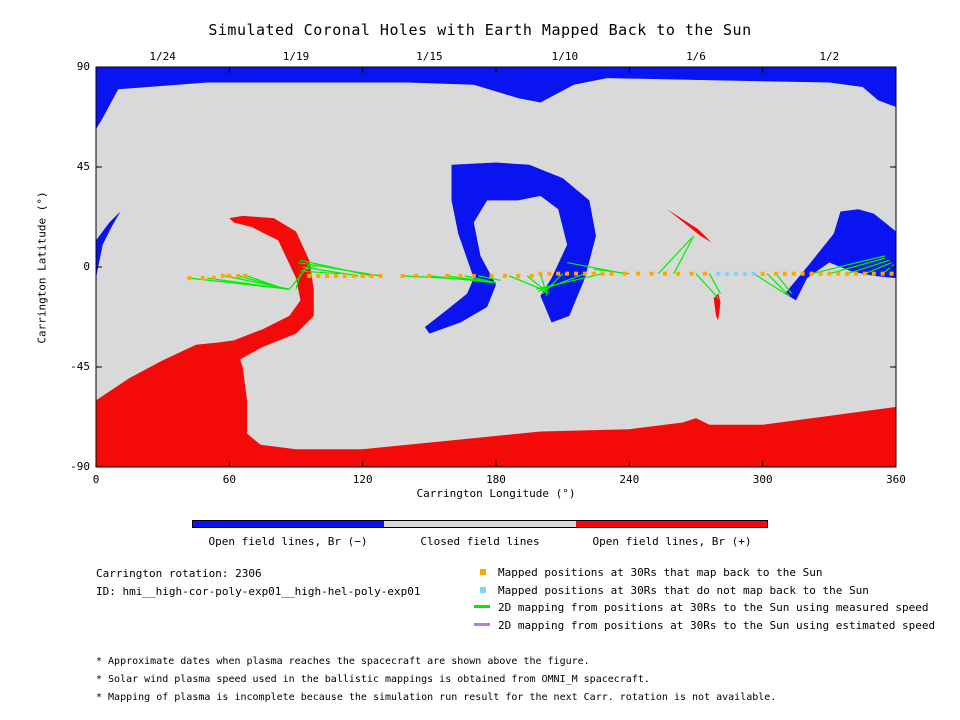  Describe the element at coordinates (565, 56) in the screenshot. I see `top-date-label: 1/10` at that location.